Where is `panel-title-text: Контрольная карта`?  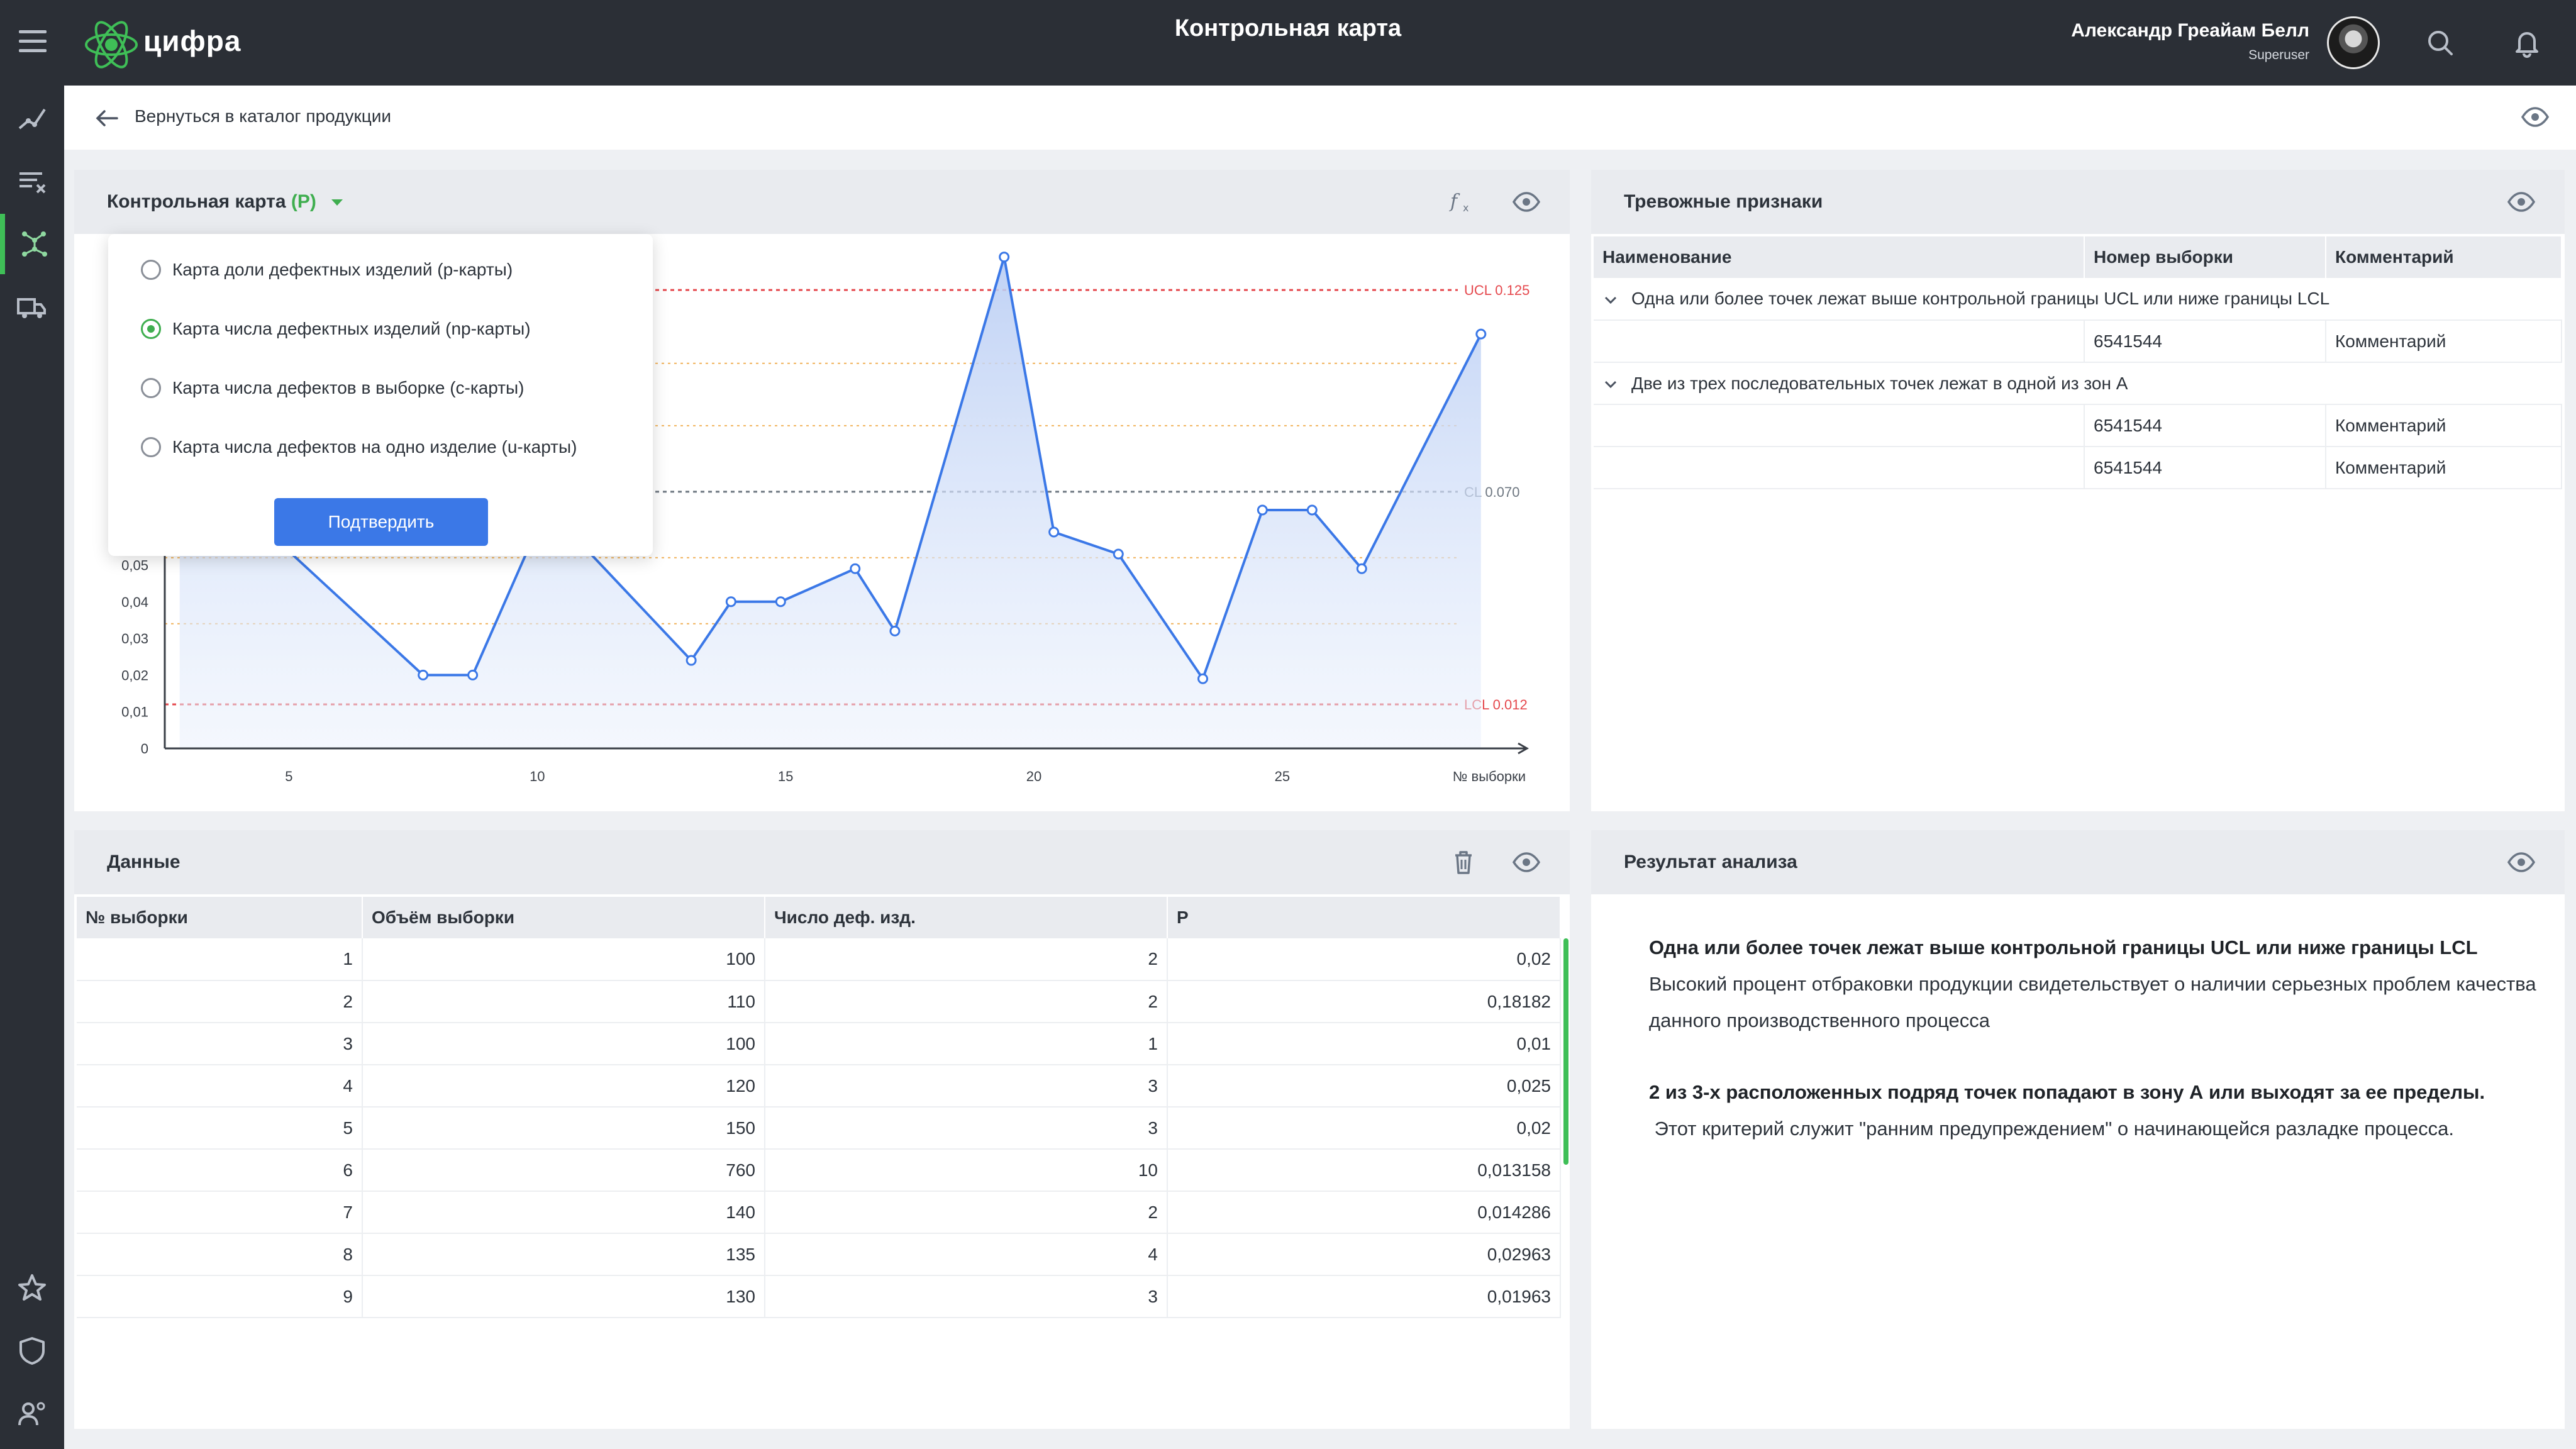 panel-title-text: Контрольная карта is located at coordinates (196, 201).